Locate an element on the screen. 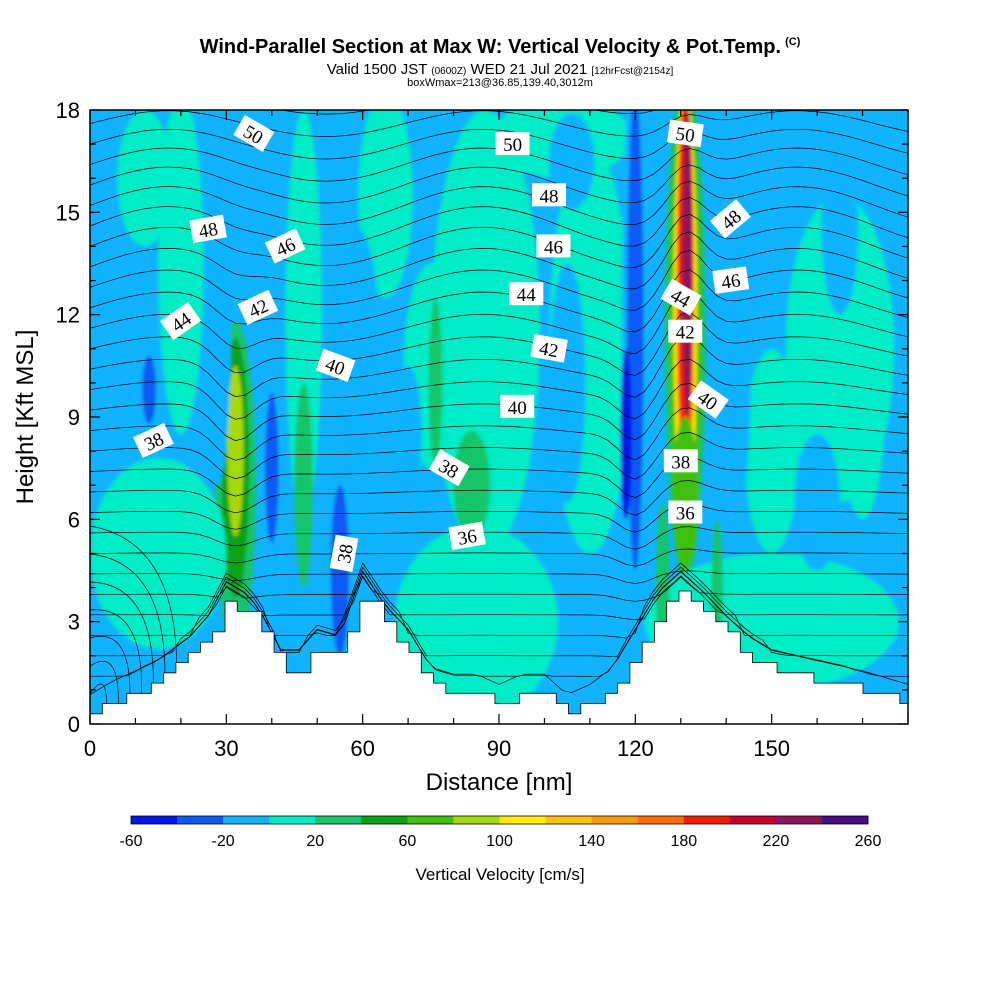 The height and width of the screenshot is (1000, 1000). contour-label: 40 is located at coordinates (517, 406).